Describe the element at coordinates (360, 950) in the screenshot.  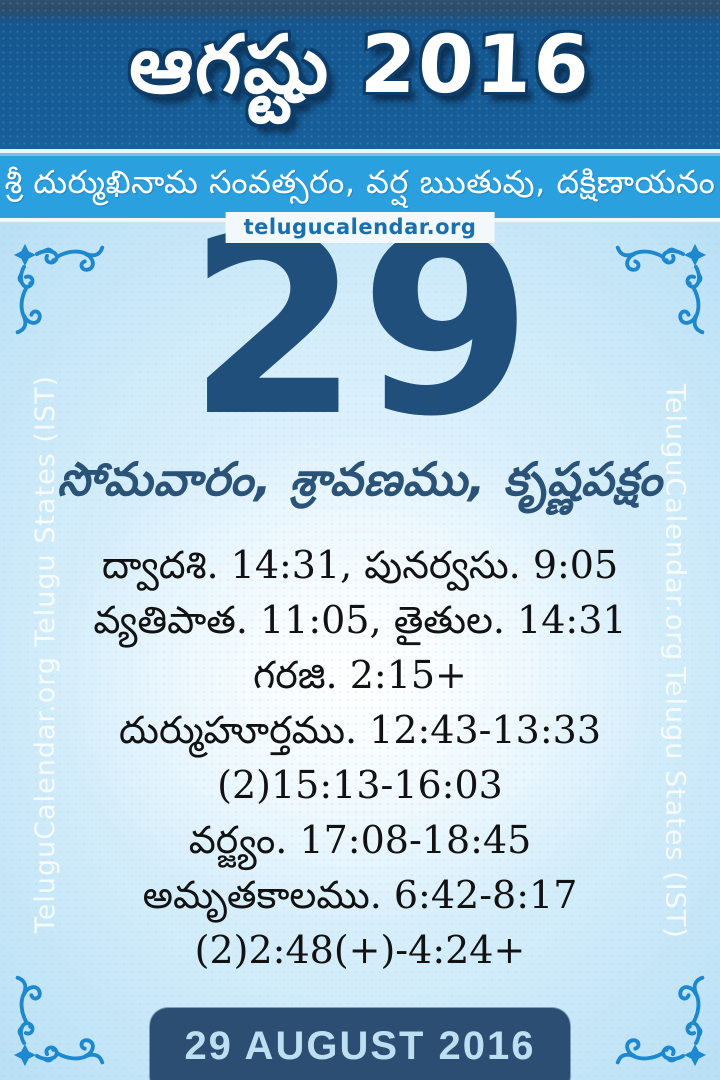
I see `panchangam-line-amruthakalam2: (2)2:48(+)-4:24+` at that location.